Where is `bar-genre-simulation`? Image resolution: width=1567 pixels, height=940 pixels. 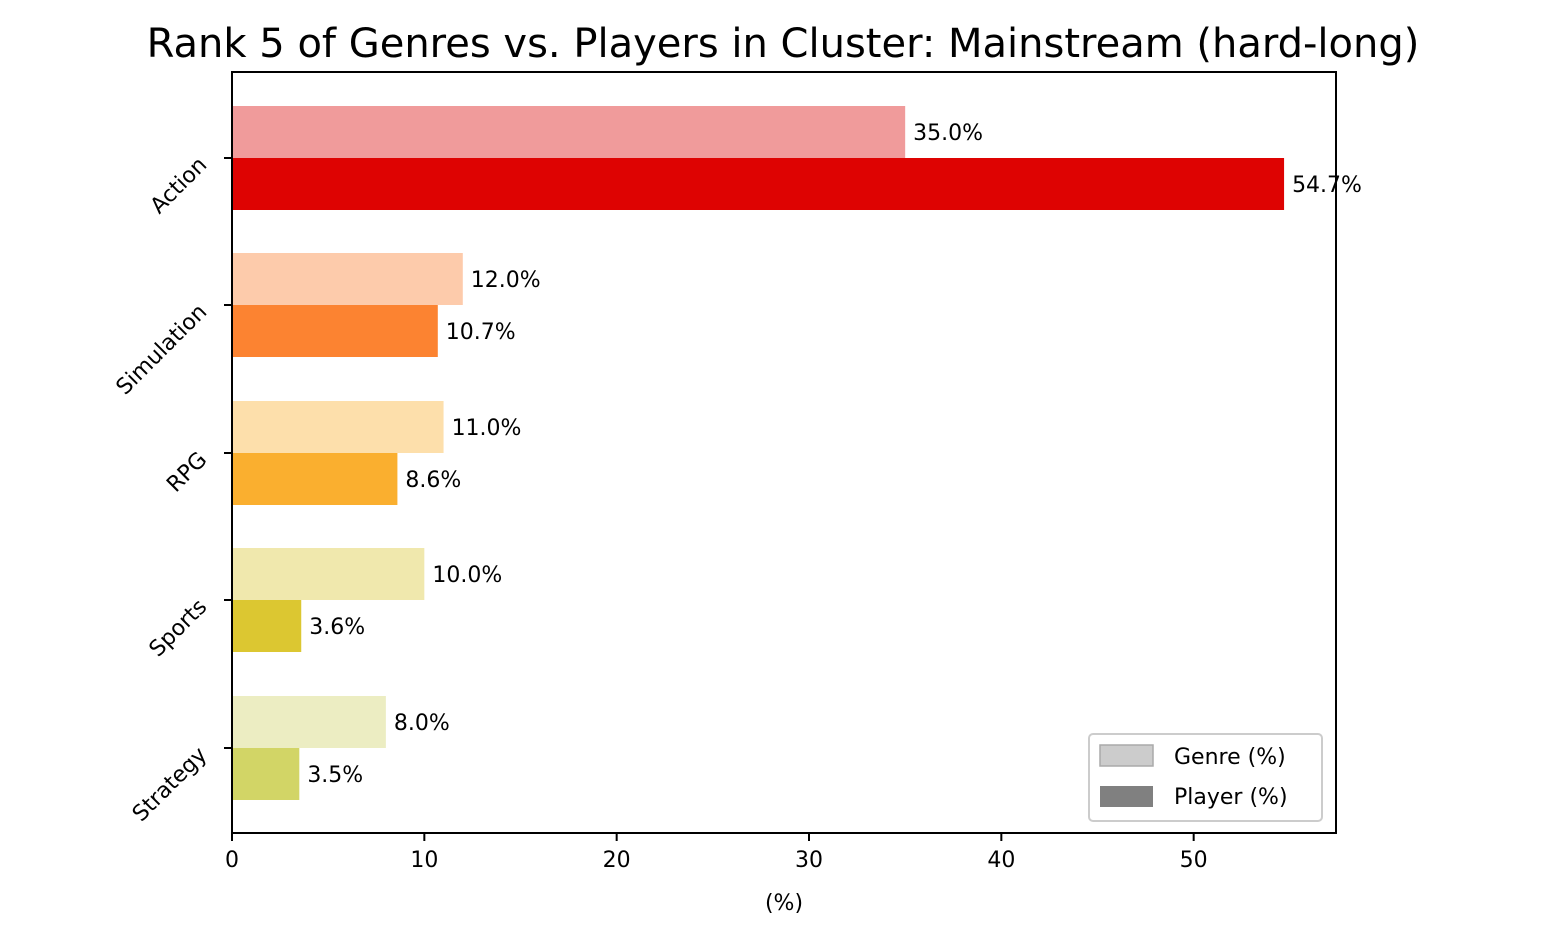
bar-genre-simulation is located at coordinates (347, 279).